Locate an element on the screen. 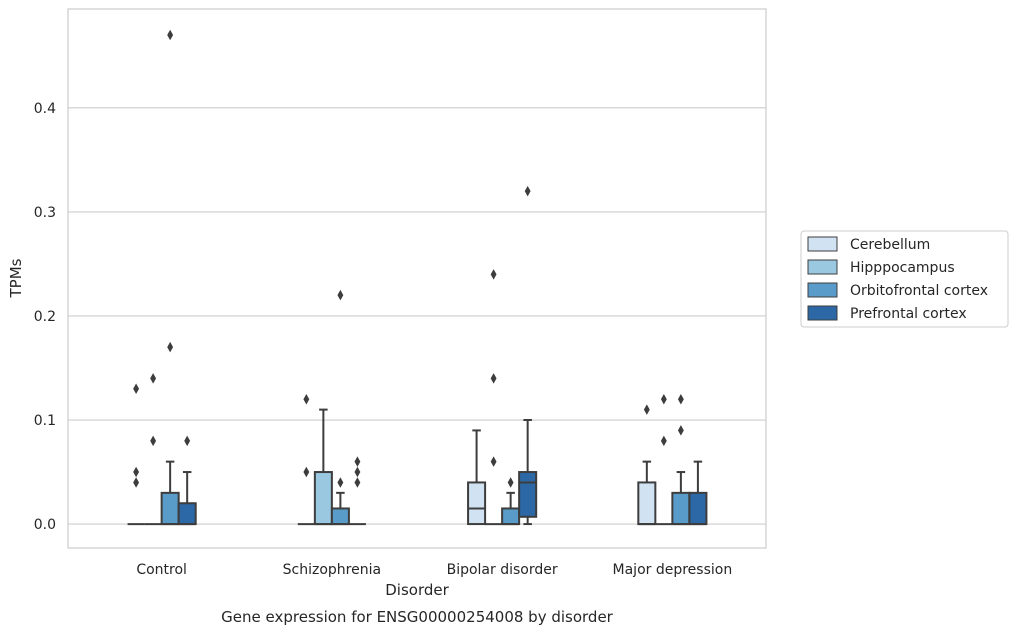 This screenshot has height=634, width=1018. x-tick-label: Major depression is located at coordinates (673, 570).